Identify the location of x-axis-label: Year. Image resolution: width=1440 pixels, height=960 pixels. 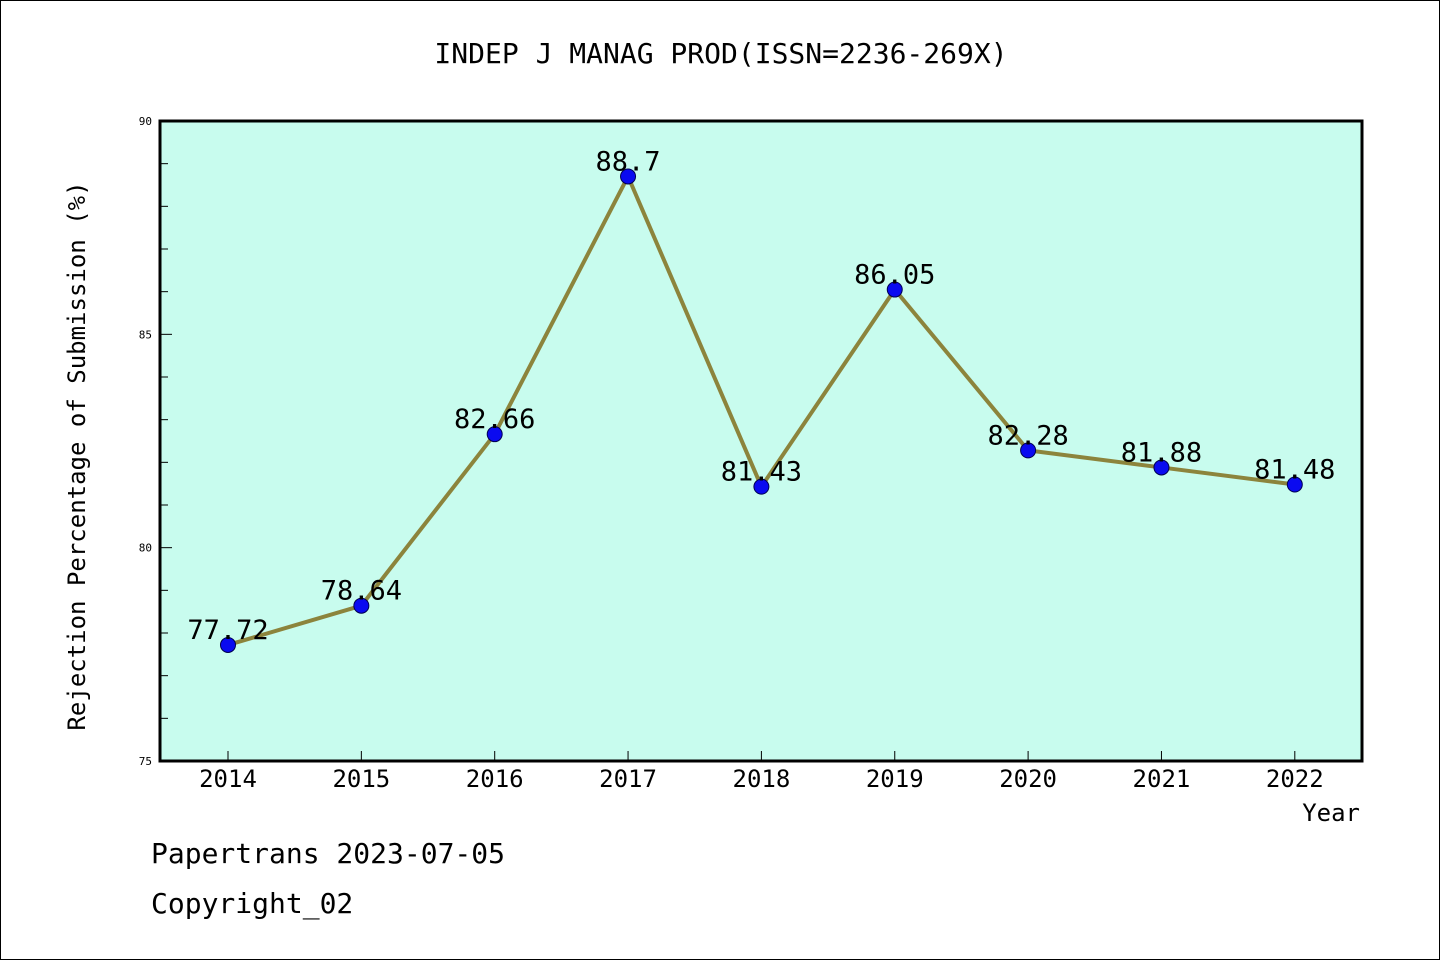
(1331, 813).